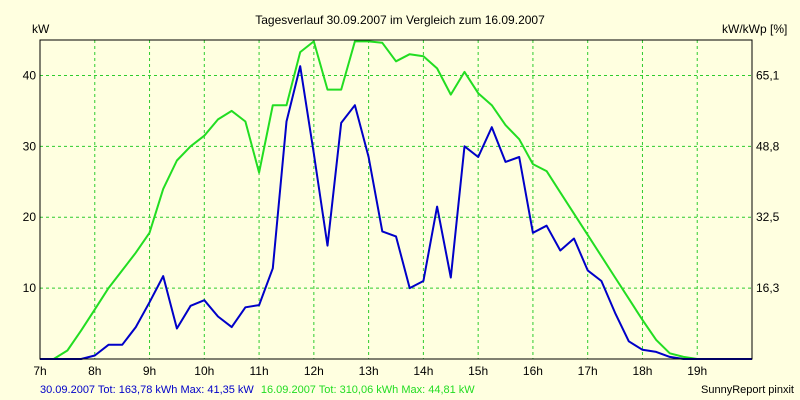 The height and width of the screenshot is (400, 800). Describe the element at coordinates (768, 288) in the screenshot. I see `y2-tick-label: 16,3` at that location.